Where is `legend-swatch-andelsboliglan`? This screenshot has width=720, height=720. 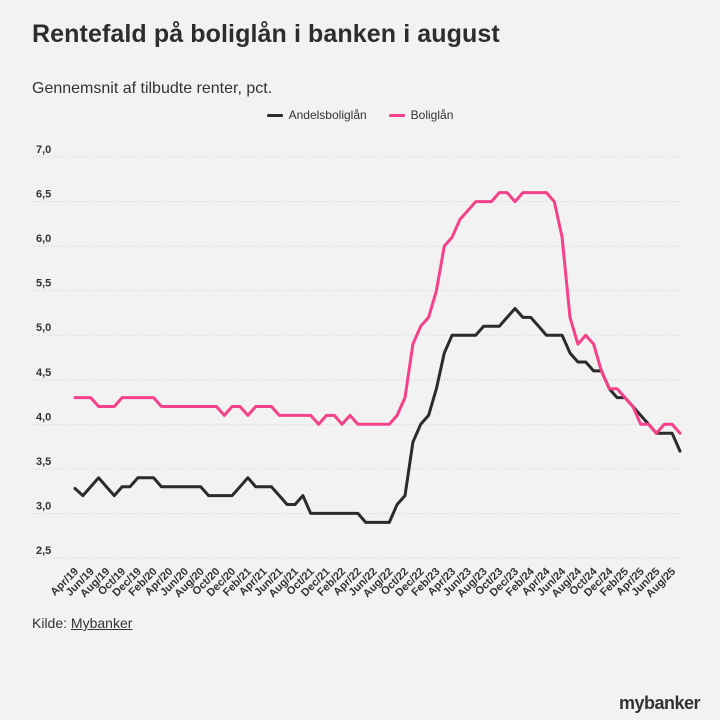
legend-swatch-andelsboliglan is located at coordinates (274, 115).